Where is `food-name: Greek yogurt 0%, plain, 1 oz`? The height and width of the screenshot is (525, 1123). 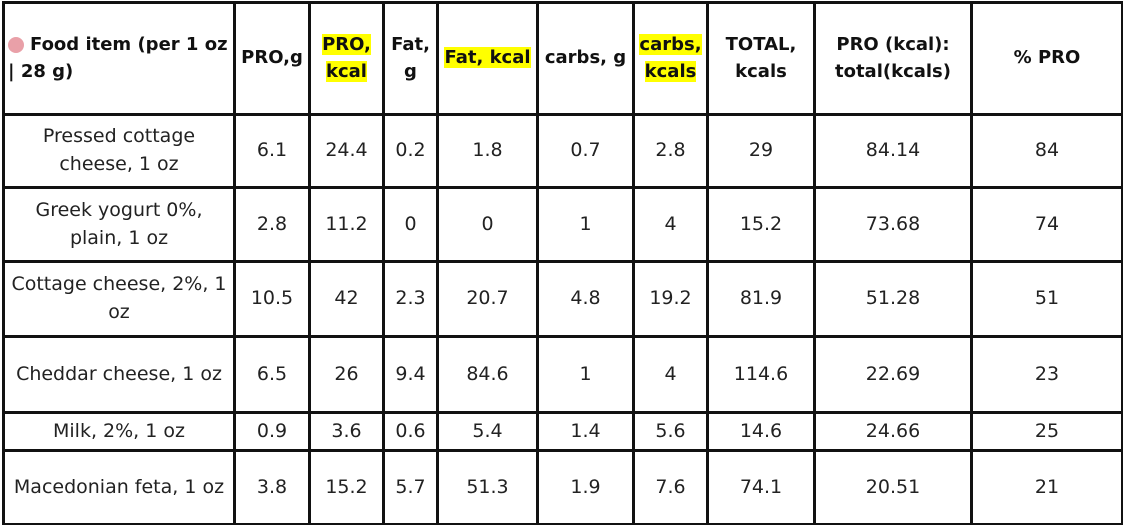 food-name: Greek yogurt 0%, plain, 1 oz is located at coordinates (119, 224).